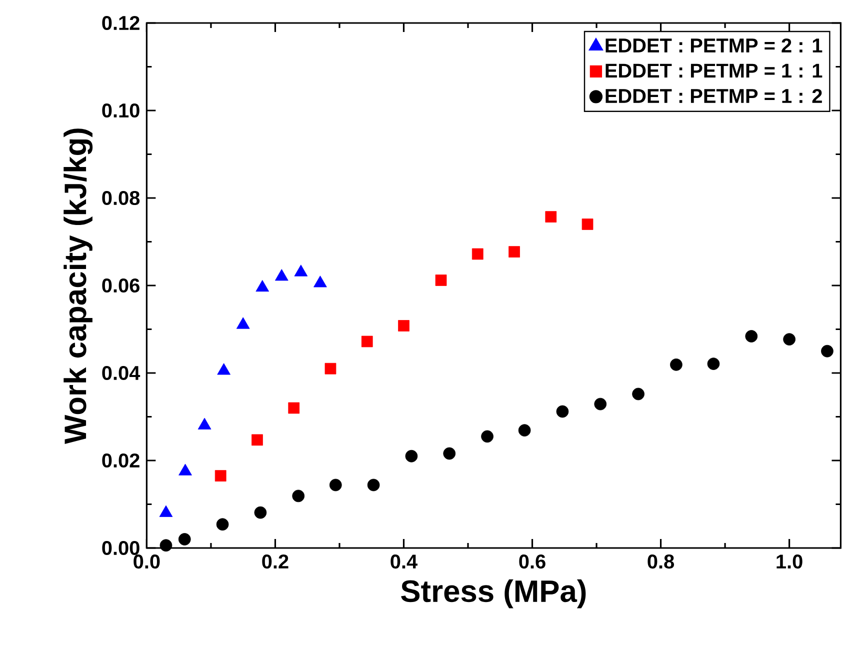 The height and width of the screenshot is (662, 843). I want to click on y-tick-label: 0.00, so click(121, 548).